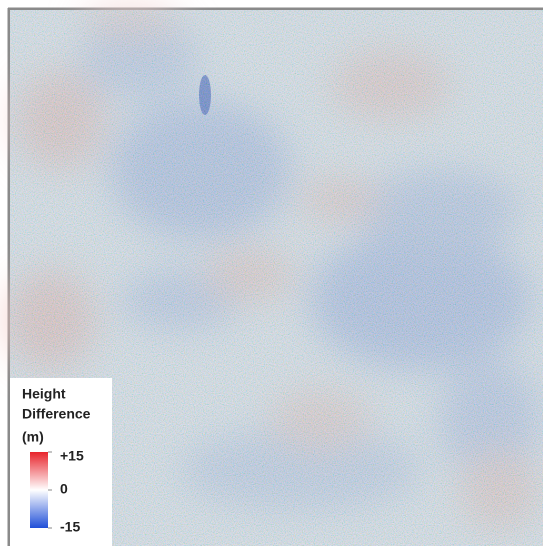 This screenshot has height=546, width=543. I want to click on legend-title: Height, so click(44, 394).